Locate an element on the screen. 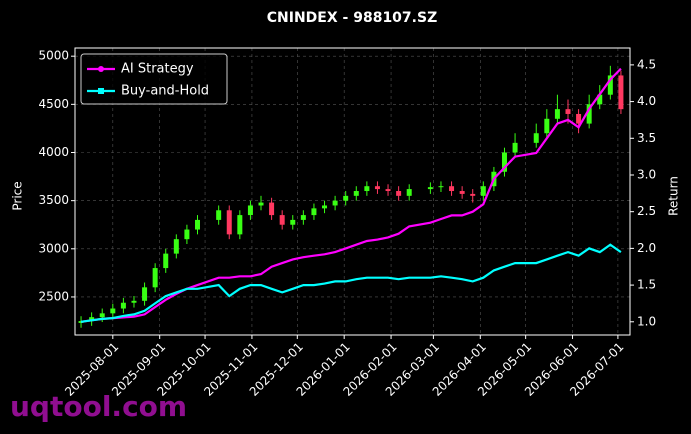 The height and width of the screenshot is (434, 691). y-tick-label: 3000 is located at coordinates (53, 248).